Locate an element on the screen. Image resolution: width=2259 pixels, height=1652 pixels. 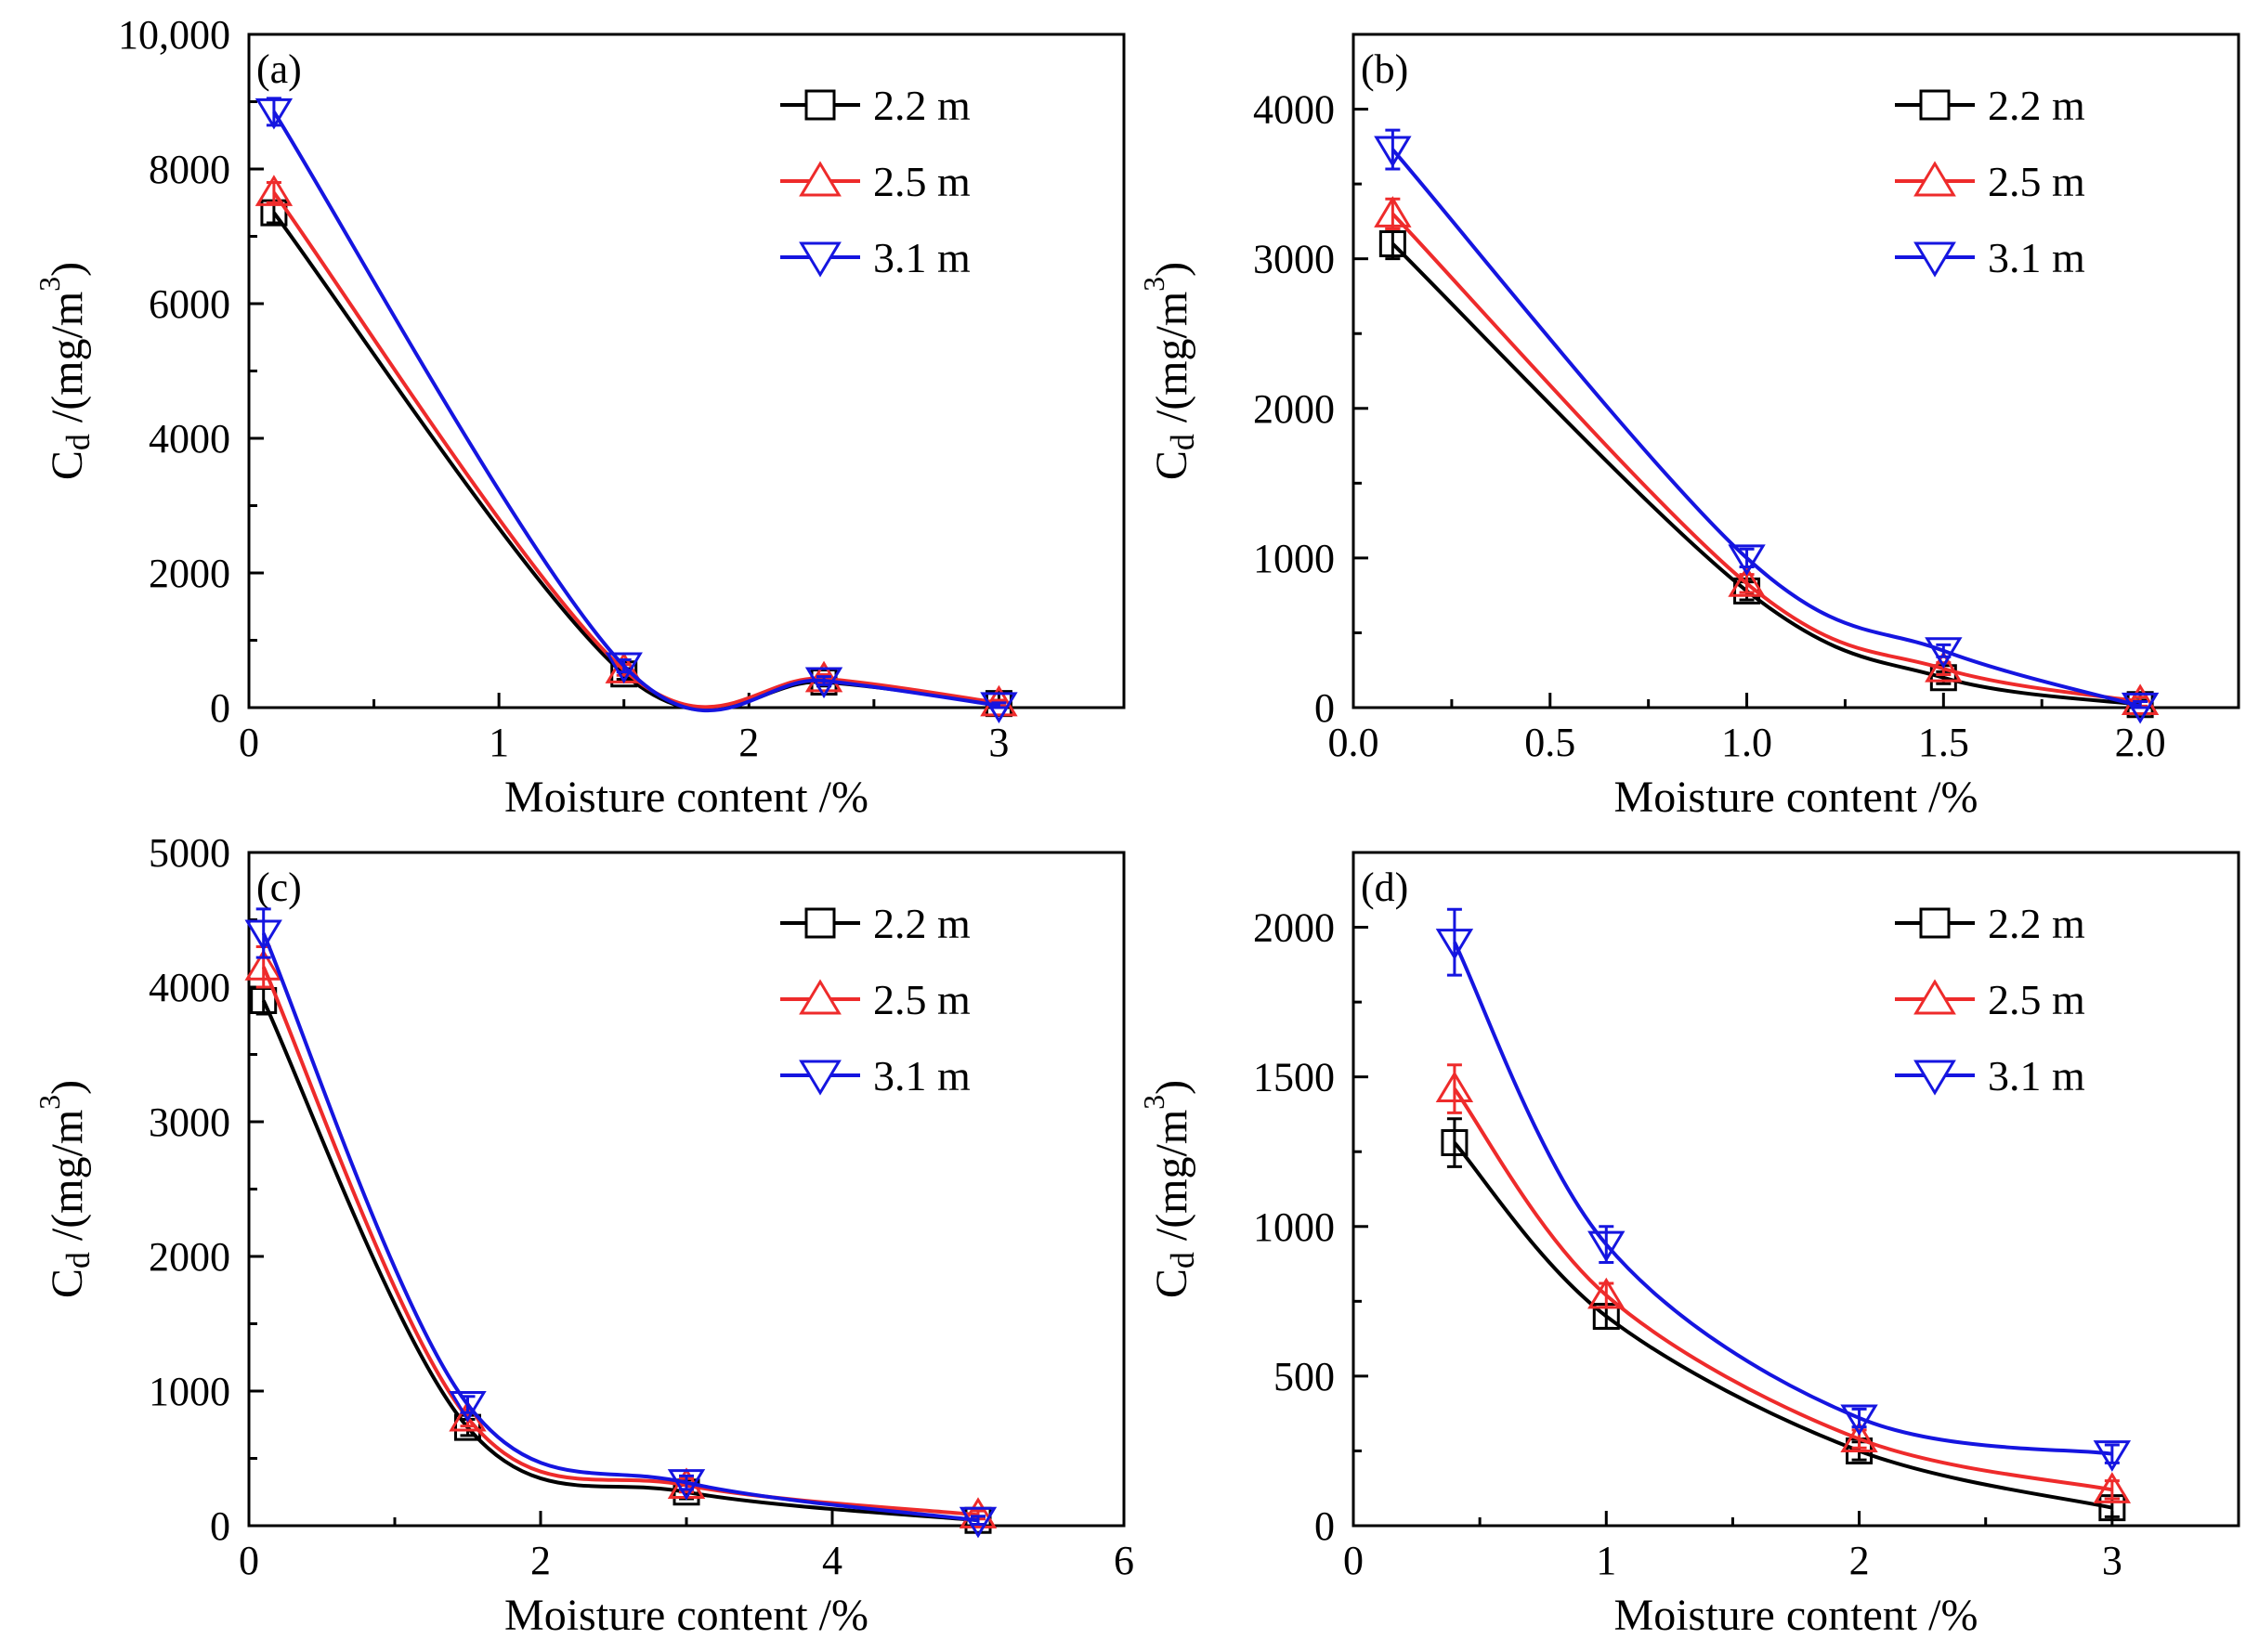
x-tick-label: 0 is located at coordinates (249, 743).